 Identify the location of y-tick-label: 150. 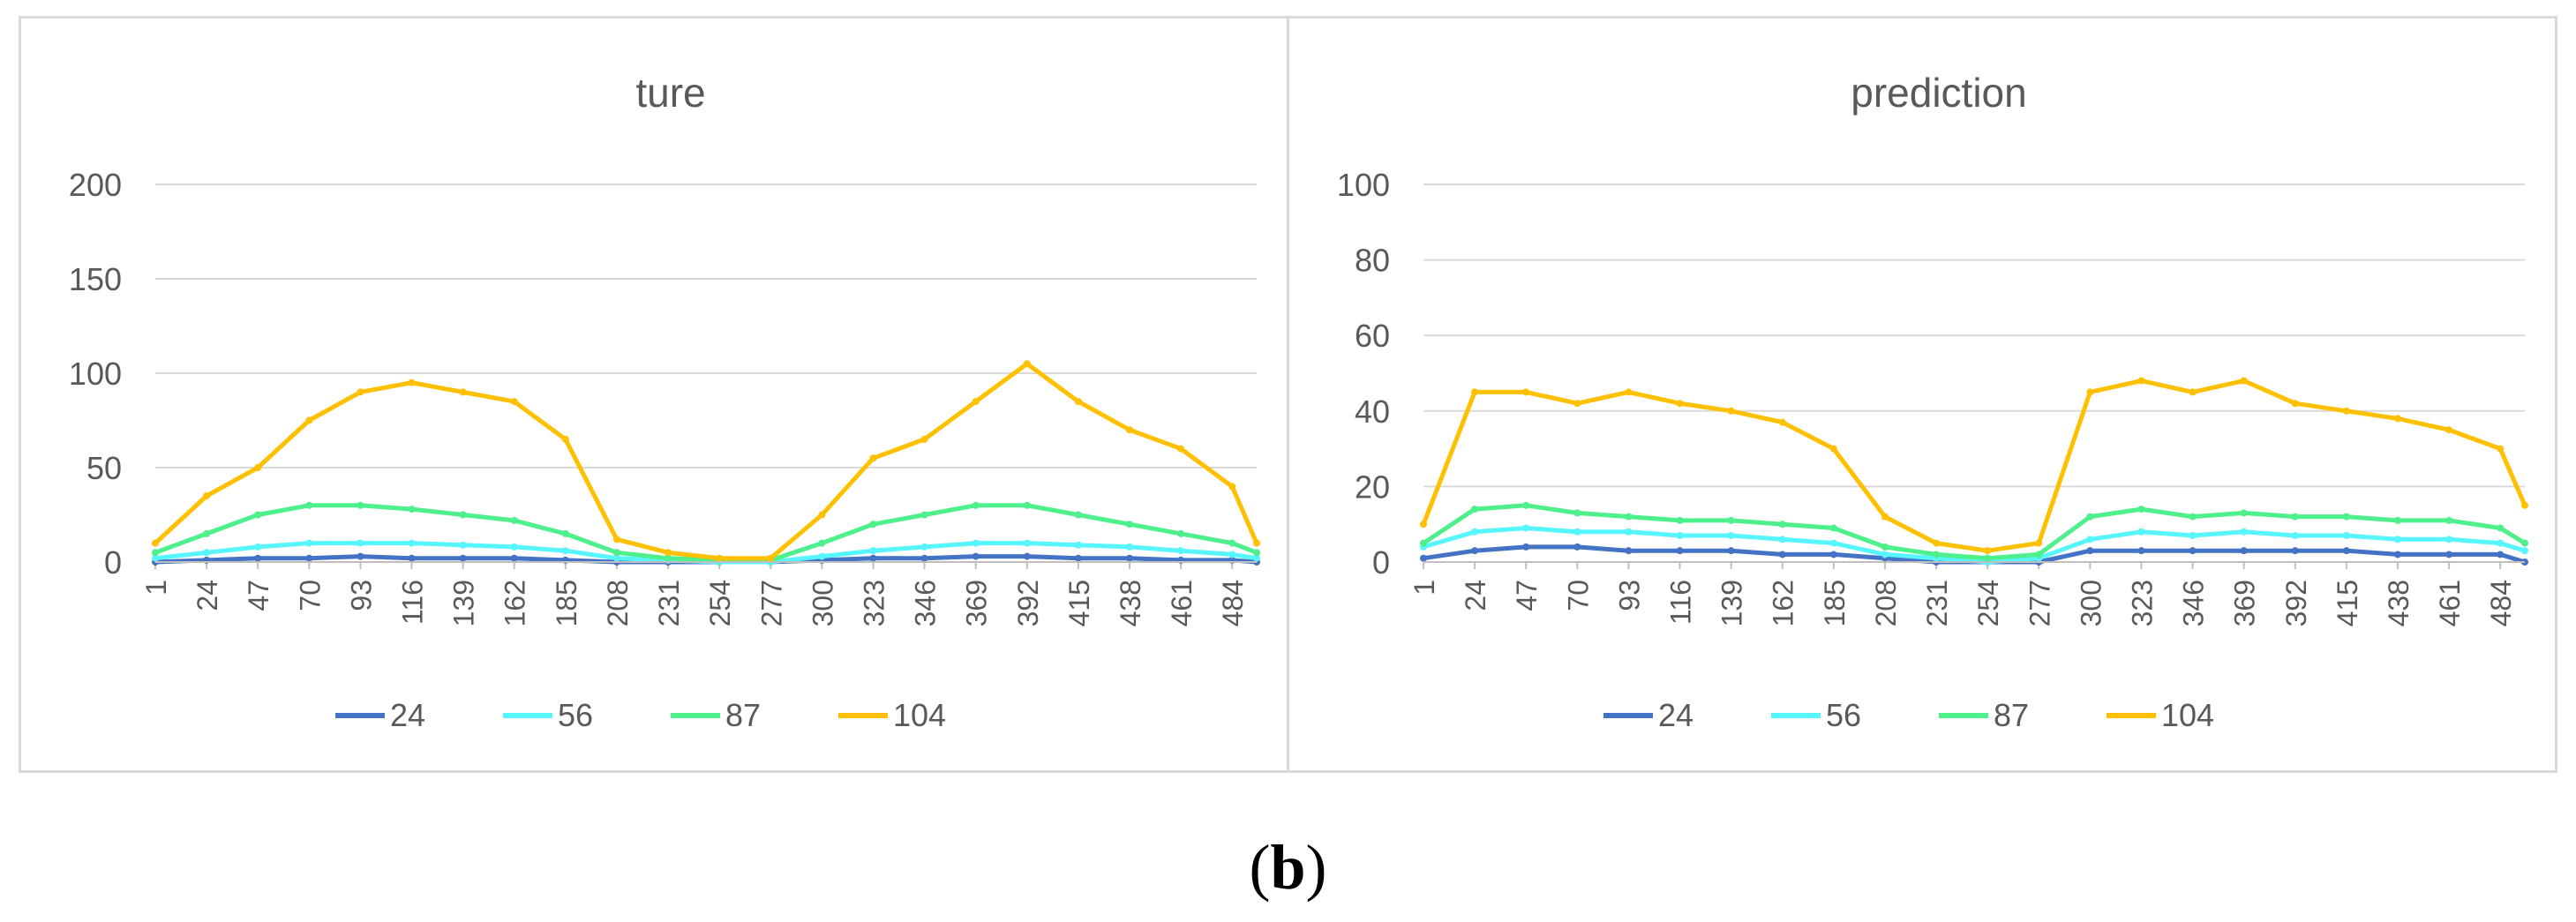
(95, 279).